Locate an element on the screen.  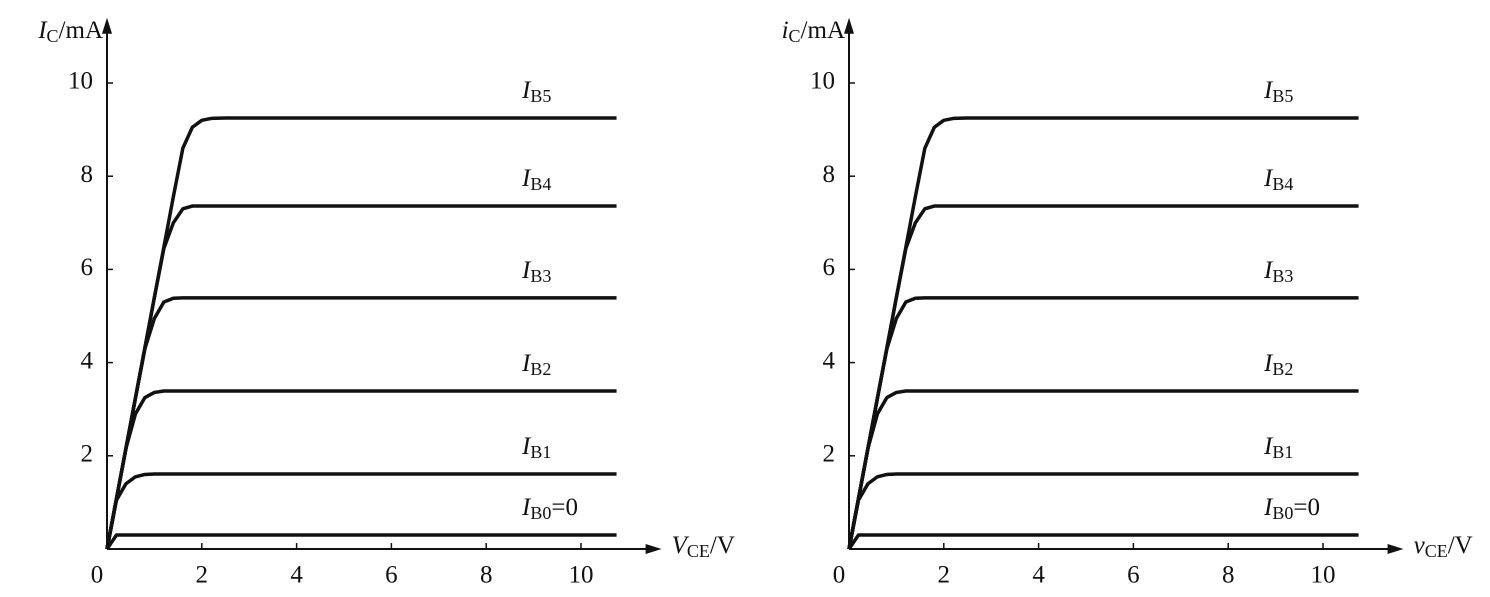
y-axis-label: iC/mA is located at coordinates (813, 31).